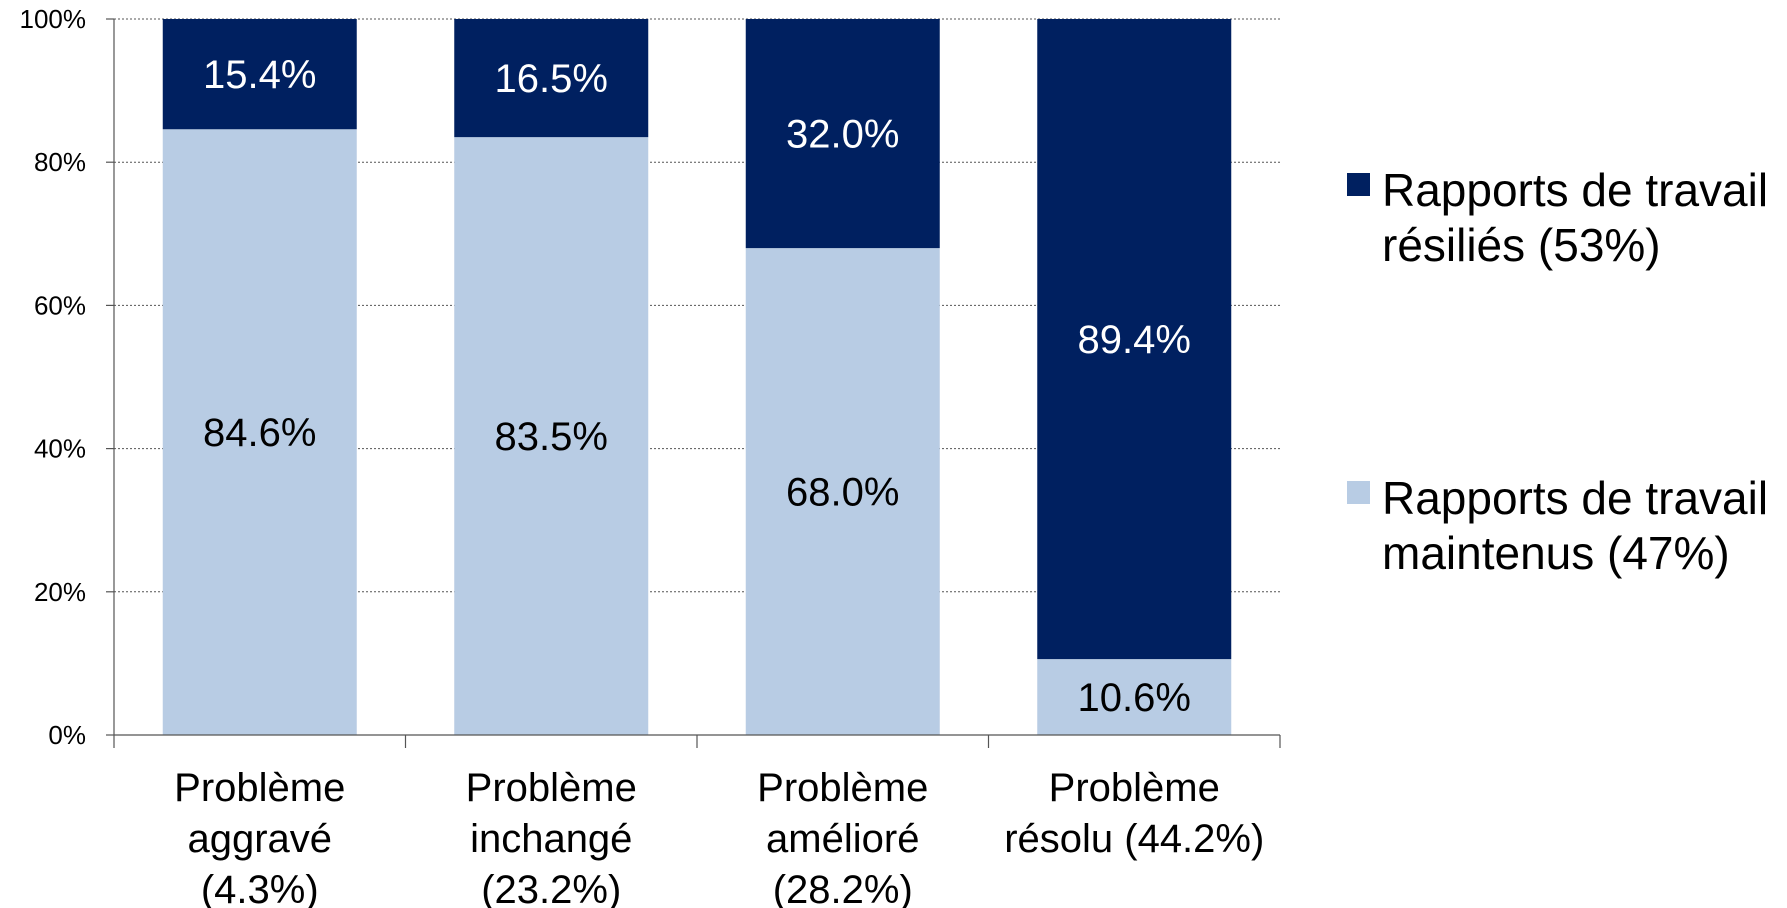  What do you see at coordinates (60, 449) in the screenshot?
I see `y-tick-label: 40%` at bounding box center [60, 449].